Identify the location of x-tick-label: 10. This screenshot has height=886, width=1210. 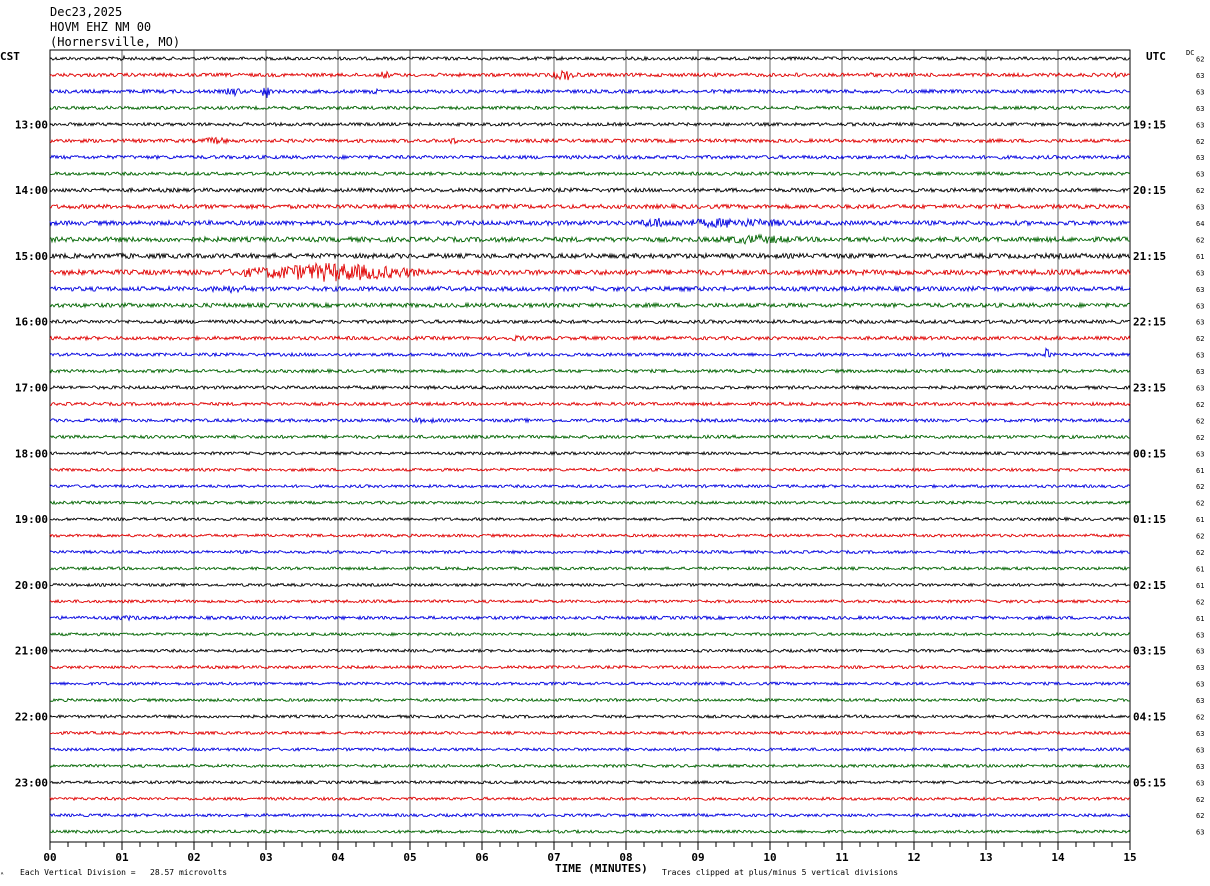
(769, 857).